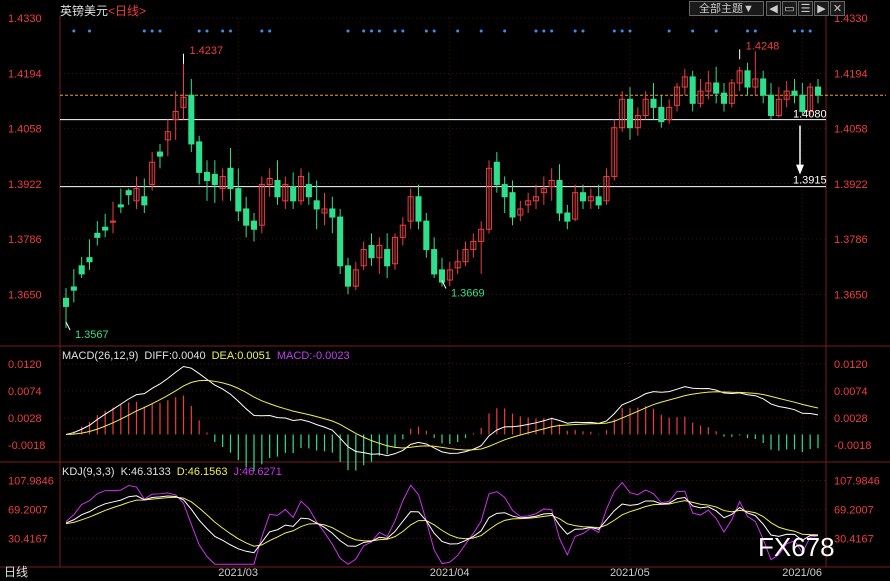 This screenshot has width=890, height=581. What do you see at coordinates (92, 335) in the screenshot?
I see `low-annotation: 1.3567` at bounding box center [92, 335].